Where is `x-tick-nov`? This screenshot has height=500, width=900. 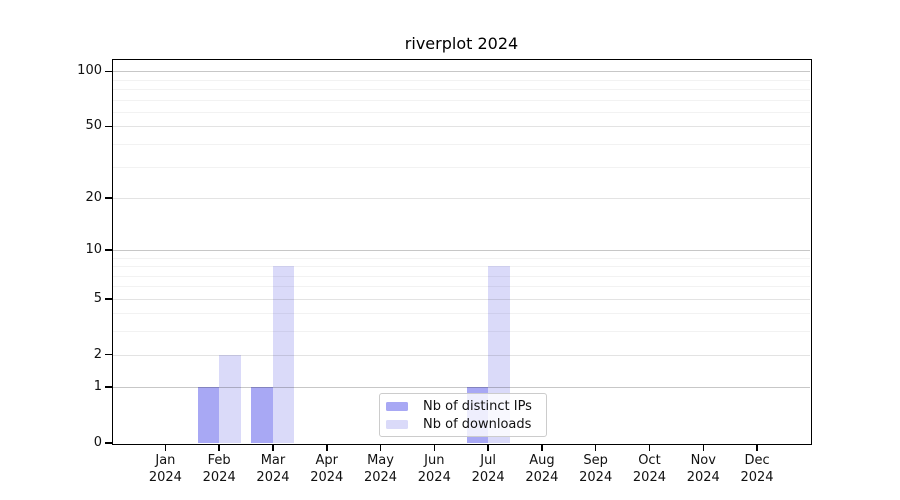 x-tick-nov is located at coordinates (703, 447).